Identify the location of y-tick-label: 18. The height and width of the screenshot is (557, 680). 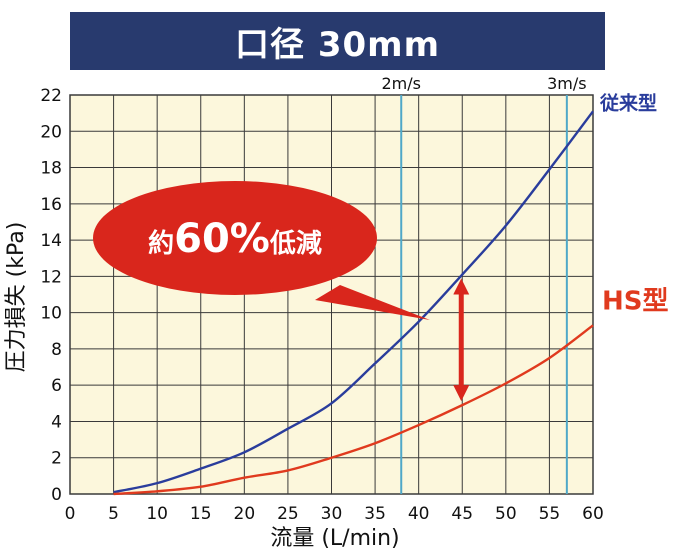
(51, 169).